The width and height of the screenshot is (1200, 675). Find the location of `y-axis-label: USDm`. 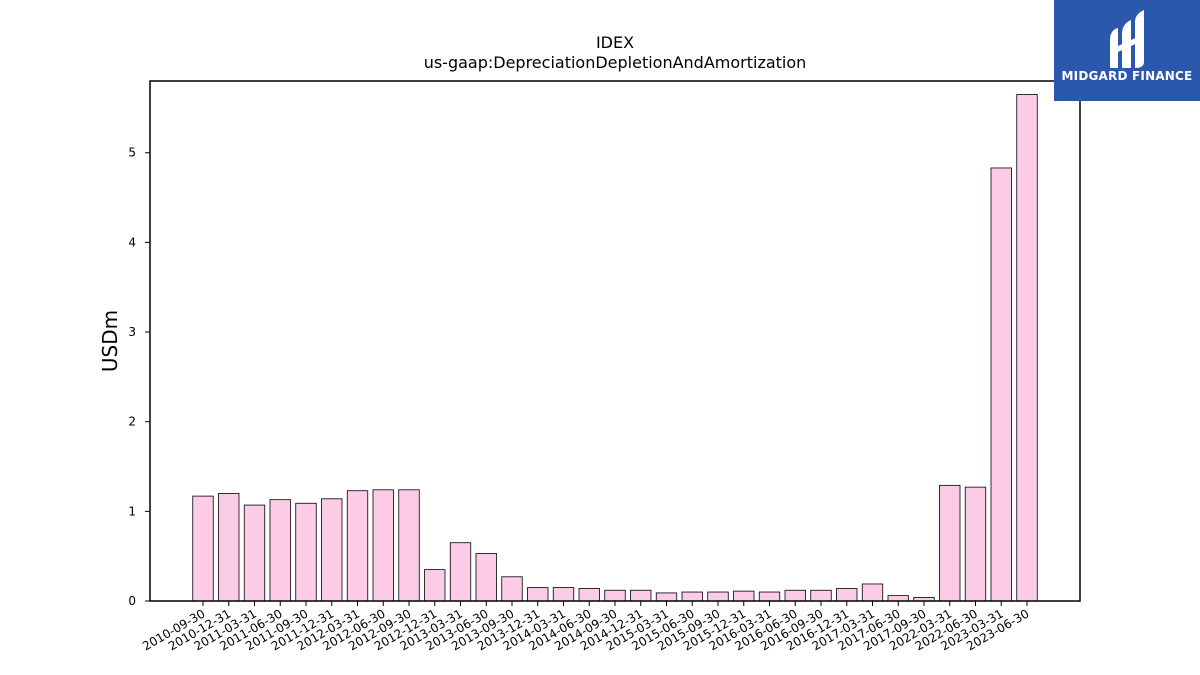

y-axis-label: USDm is located at coordinates (110, 341).